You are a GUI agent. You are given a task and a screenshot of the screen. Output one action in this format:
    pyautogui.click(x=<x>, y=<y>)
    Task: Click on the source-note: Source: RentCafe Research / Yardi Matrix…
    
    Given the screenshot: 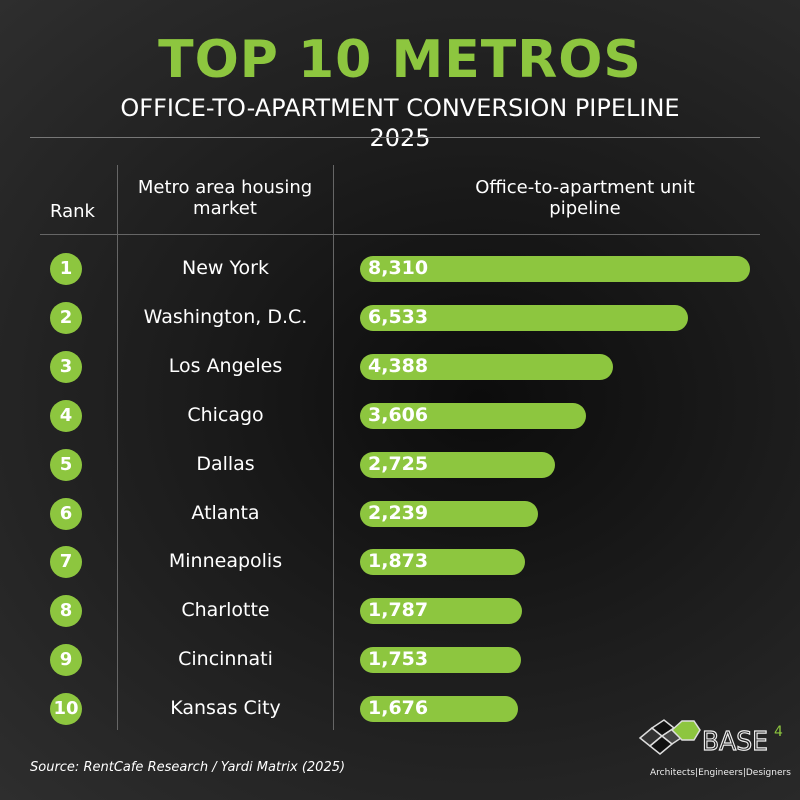 What is the action you would take?
    pyautogui.click(x=188, y=767)
    